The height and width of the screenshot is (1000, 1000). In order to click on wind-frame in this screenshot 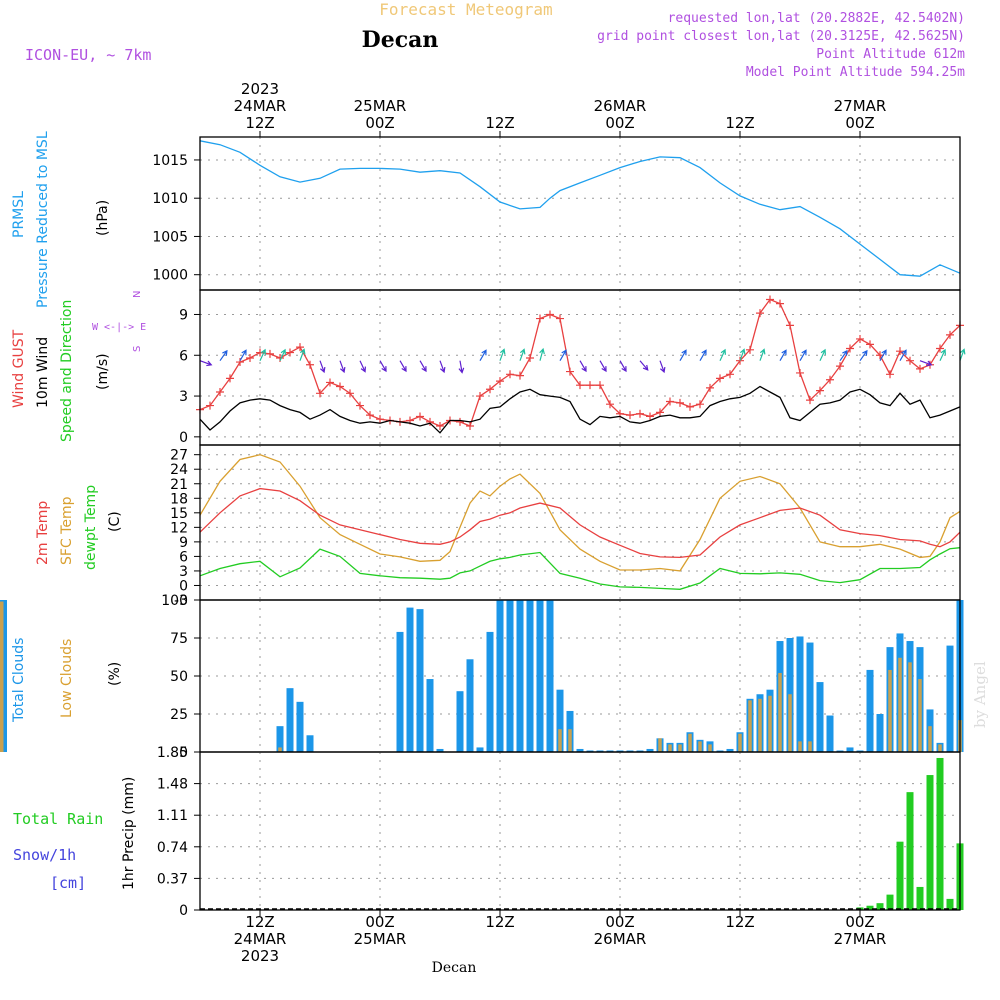, I will do `click(580, 367)`.